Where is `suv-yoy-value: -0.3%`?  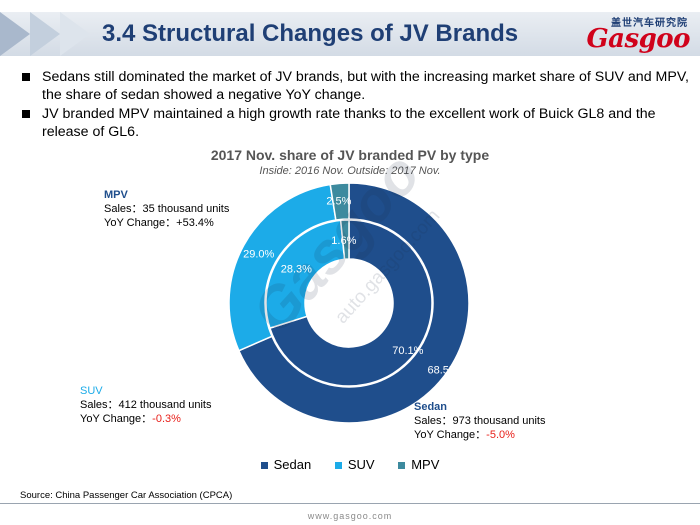 suv-yoy-value: -0.3% is located at coordinates (166, 419).